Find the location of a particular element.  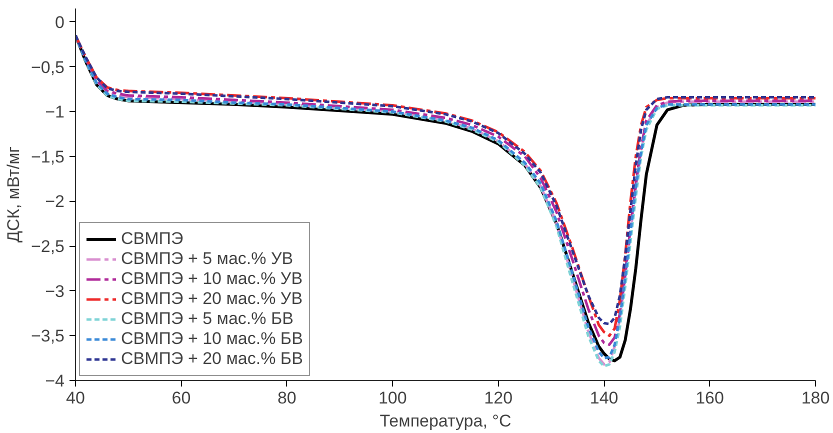

y-tick-label: −1,5 is located at coordinates (47, 156).